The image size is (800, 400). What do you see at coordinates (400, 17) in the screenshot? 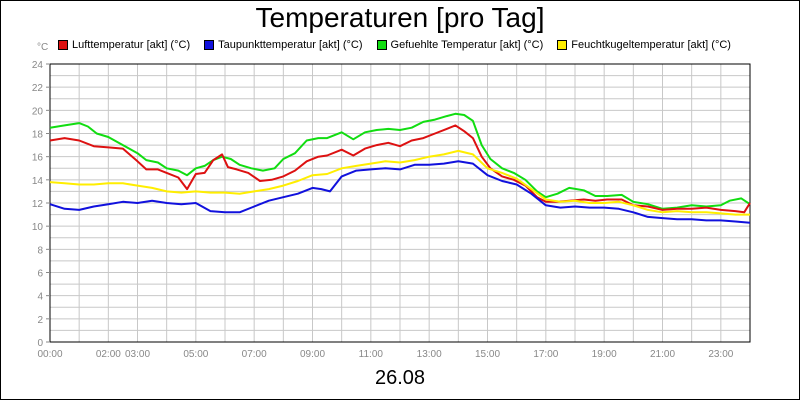
I see `chart-title: Temperaturen [pro Tag]` at bounding box center [400, 17].